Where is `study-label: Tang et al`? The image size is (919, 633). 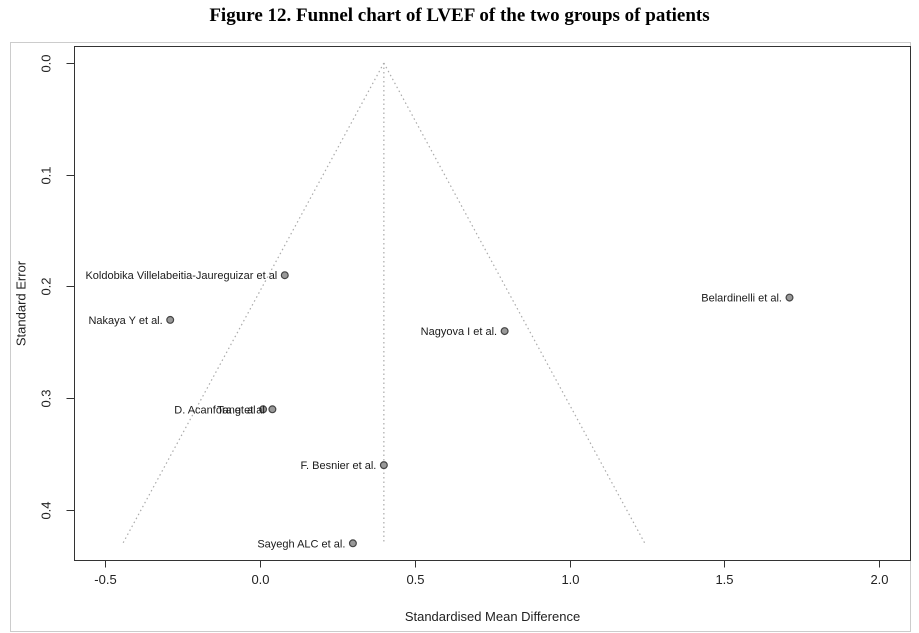 study-label: Tang et al is located at coordinates (241, 410).